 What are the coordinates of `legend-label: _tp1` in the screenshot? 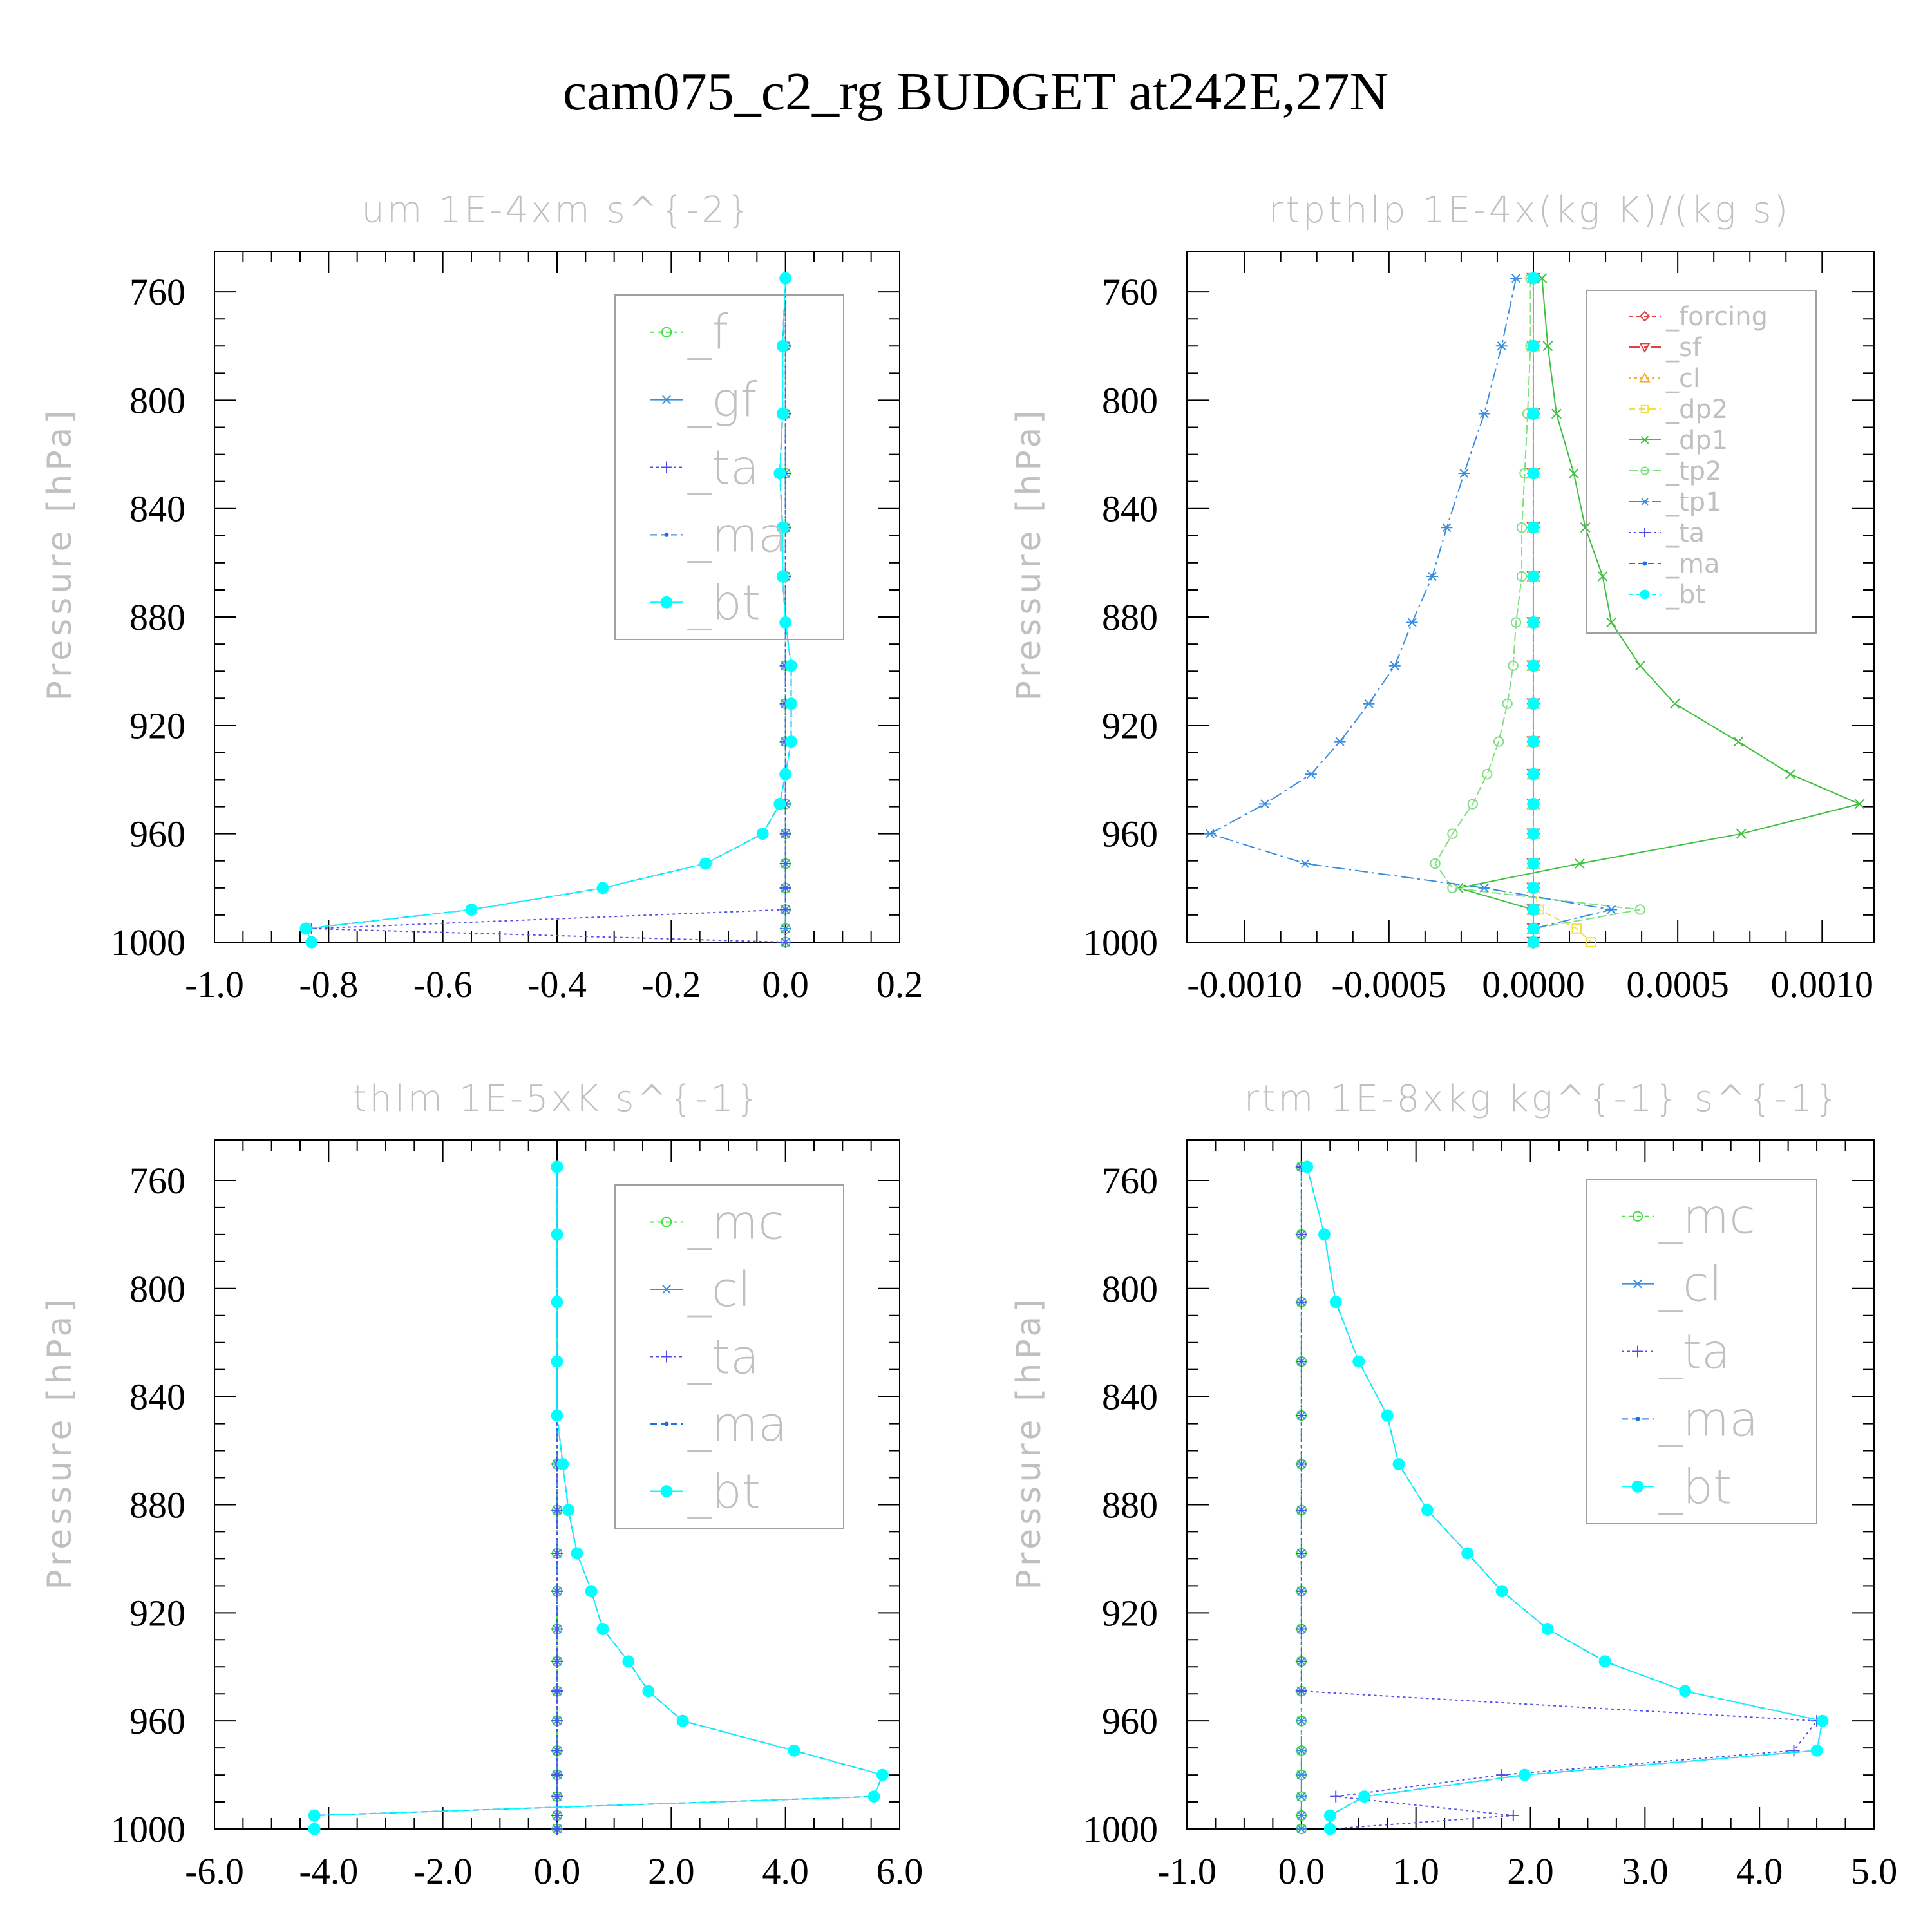 It's located at (1694, 502).